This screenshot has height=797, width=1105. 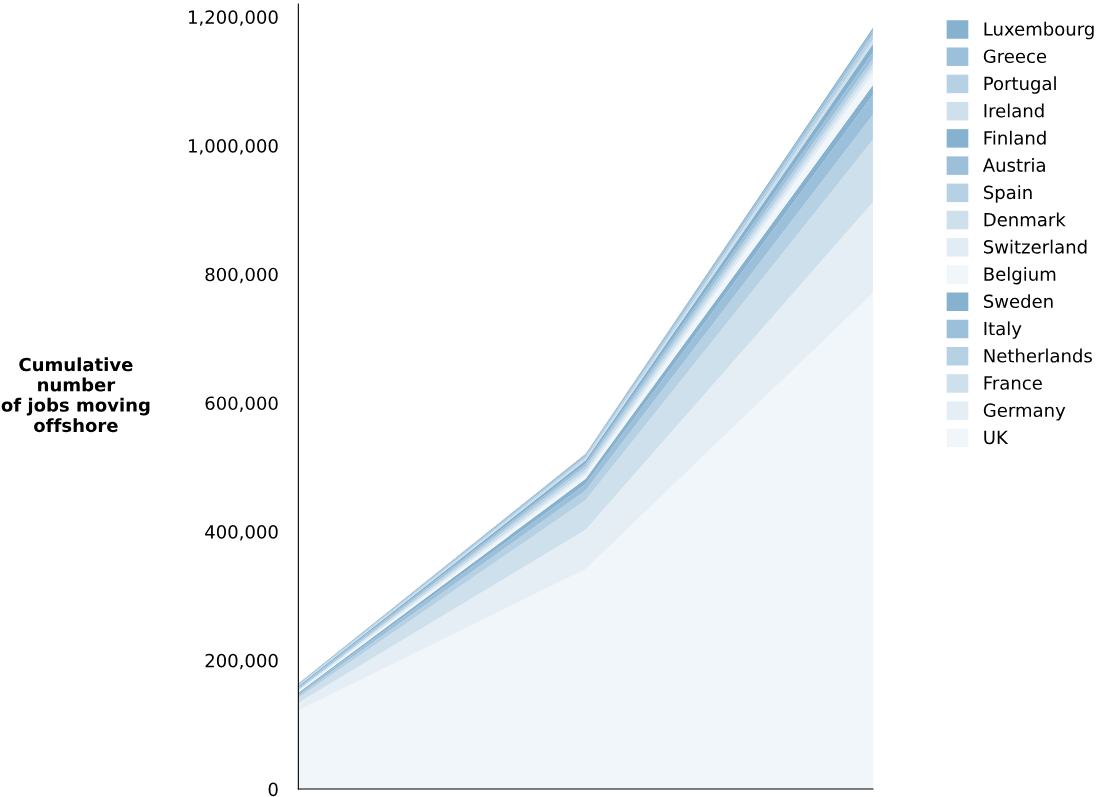 I want to click on legend-label: Belgium, so click(x=1020, y=275).